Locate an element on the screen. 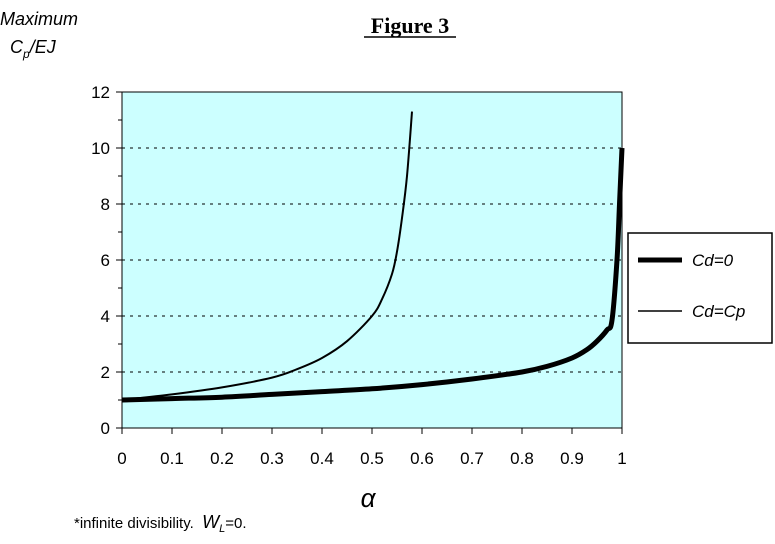 This screenshot has height=544, width=775. x-tick-label: 0.4 is located at coordinates (322, 458).